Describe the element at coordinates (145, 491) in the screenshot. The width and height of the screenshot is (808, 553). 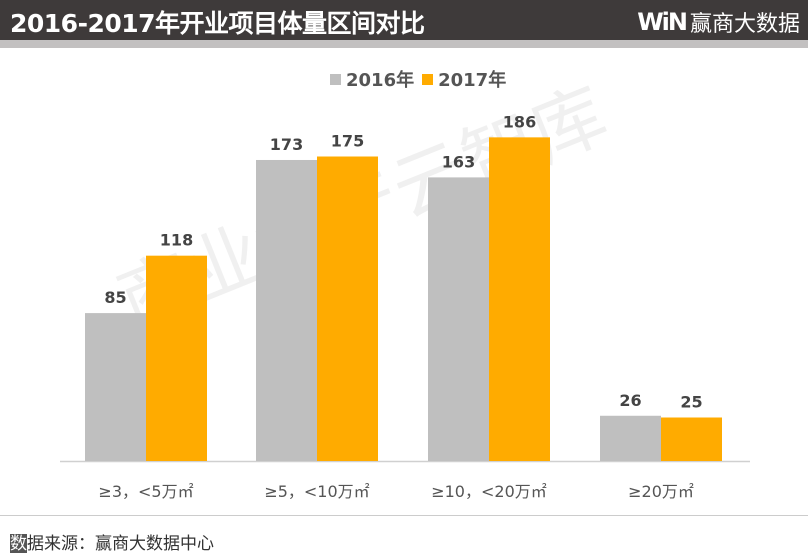
I see `x-tick-label: ≥3，<5万㎡` at that location.